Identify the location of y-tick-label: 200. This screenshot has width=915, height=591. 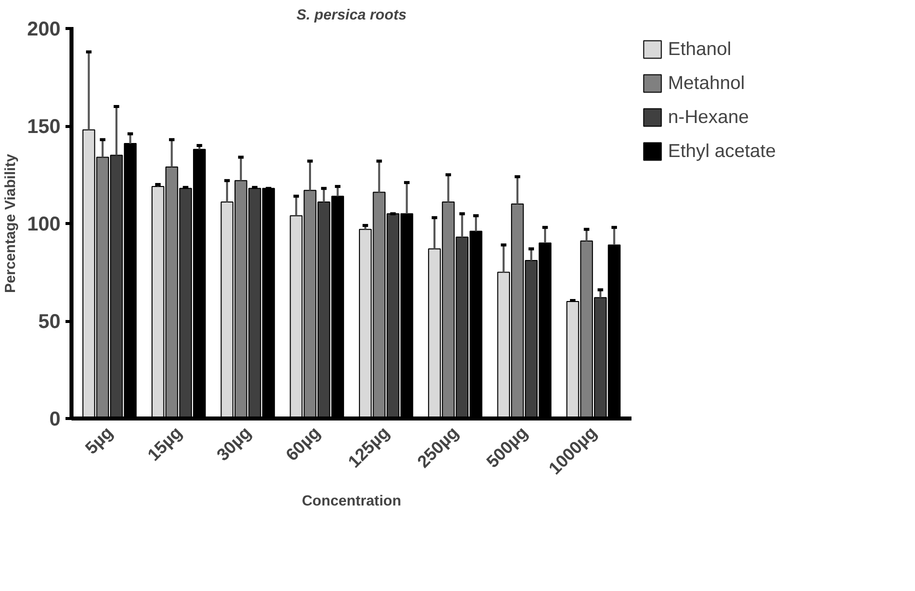
(44, 29).